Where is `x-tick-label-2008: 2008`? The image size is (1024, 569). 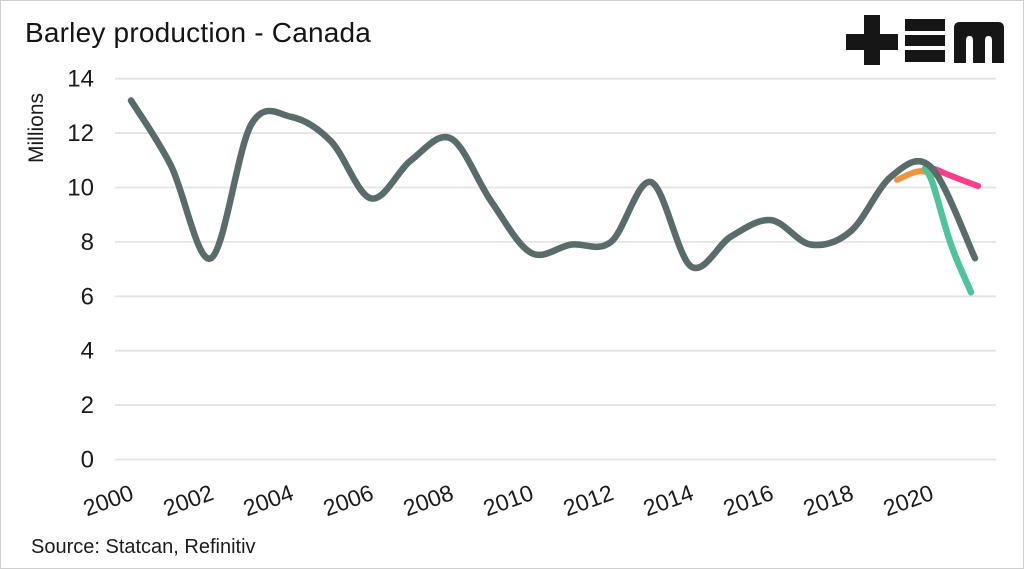
x-tick-label-2008: 2008 is located at coordinates (428, 500).